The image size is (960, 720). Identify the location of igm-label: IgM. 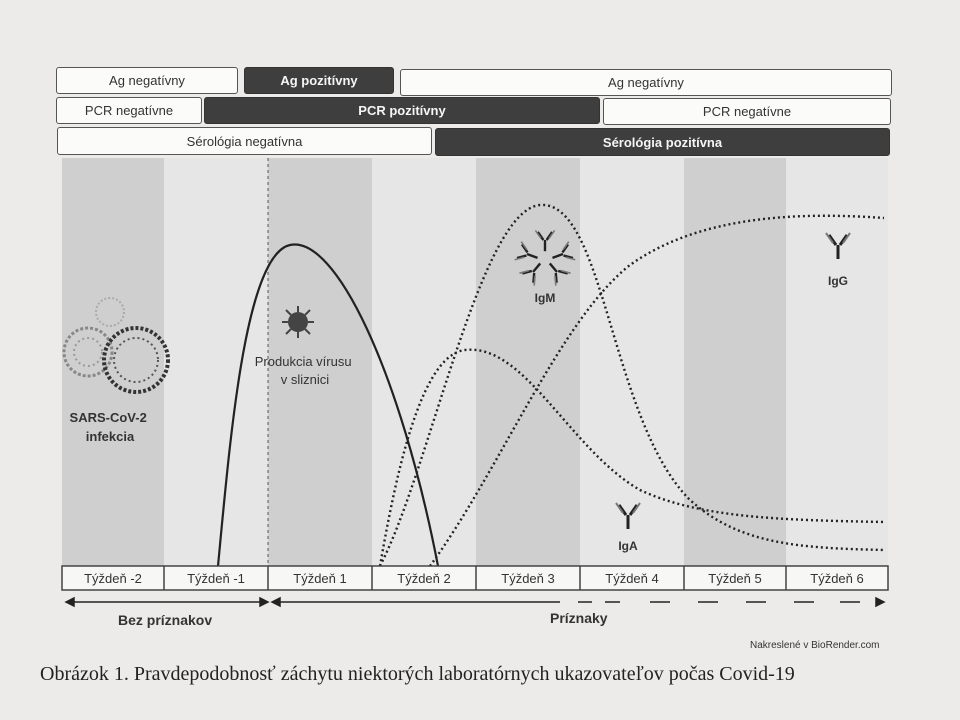
(545, 298).